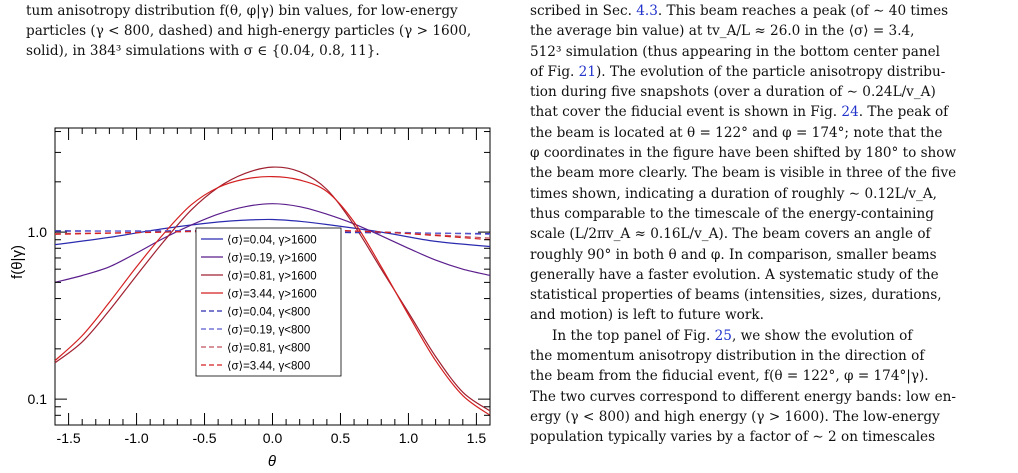  Describe the element at coordinates (38, 399) in the screenshot. I see `y-tick-label: 0.1` at that location.